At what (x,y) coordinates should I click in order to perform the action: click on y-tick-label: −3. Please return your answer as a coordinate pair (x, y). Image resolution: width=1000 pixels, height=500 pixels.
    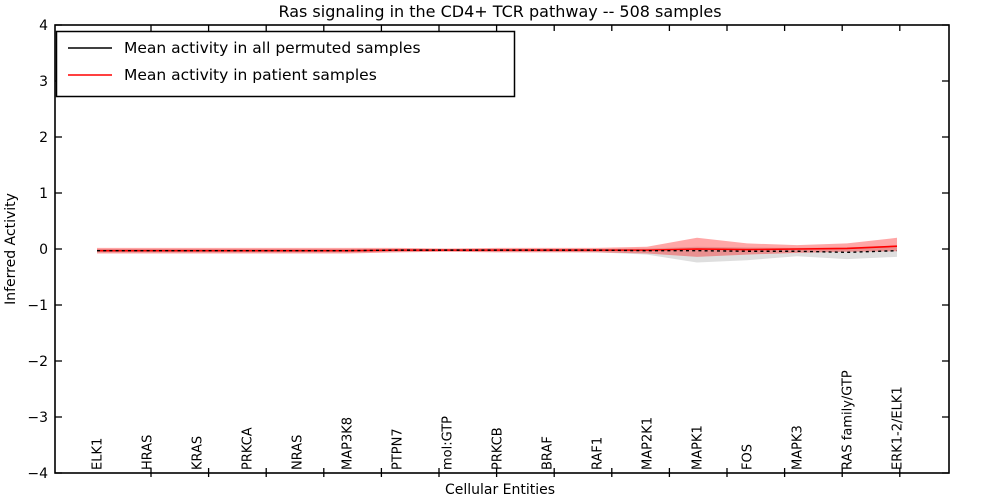
    Looking at the image, I should click on (37, 418).